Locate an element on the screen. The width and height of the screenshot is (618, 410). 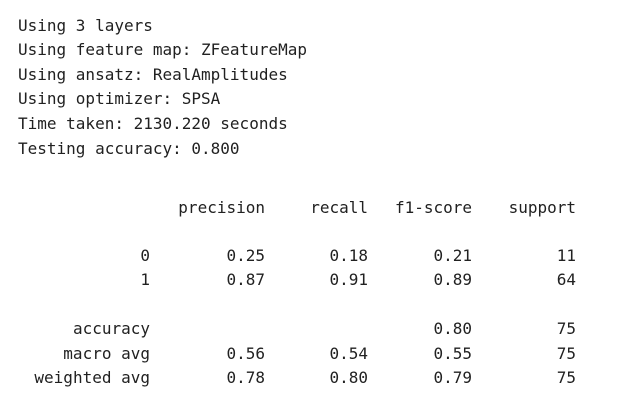
row-precision: 0.87 is located at coordinates (245, 279).